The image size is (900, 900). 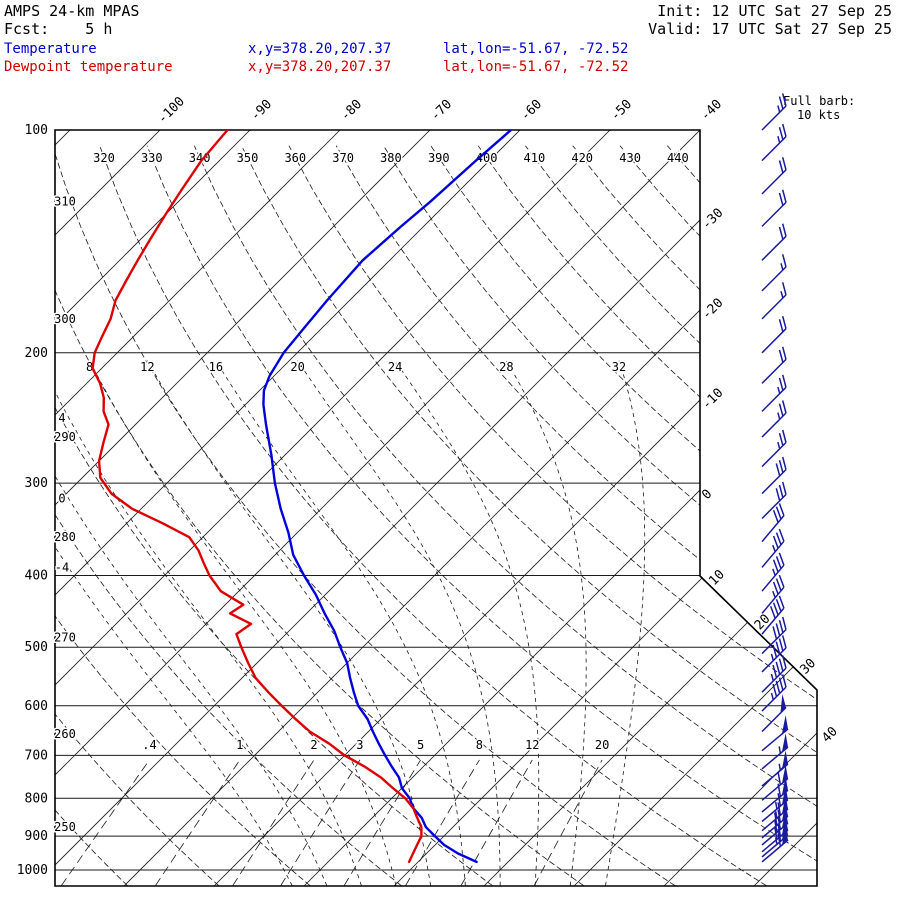 I want to click on svg-text: 200, so click(x=36, y=353).